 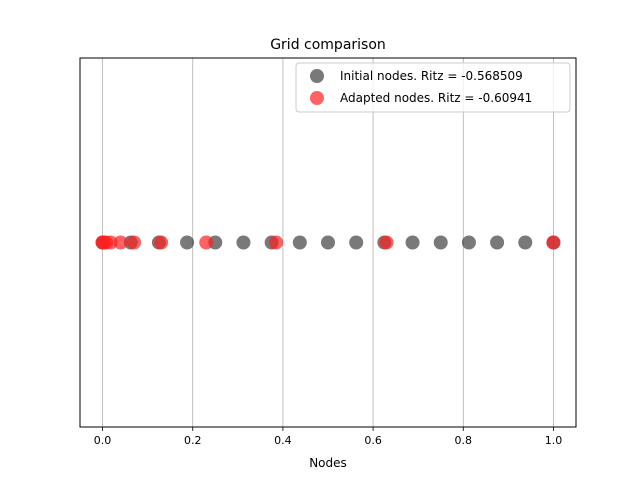 What do you see at coordinates (328, 463) in the screenshot?
I see `x-axis-label: Nodes` at bounding box center [328, 463].